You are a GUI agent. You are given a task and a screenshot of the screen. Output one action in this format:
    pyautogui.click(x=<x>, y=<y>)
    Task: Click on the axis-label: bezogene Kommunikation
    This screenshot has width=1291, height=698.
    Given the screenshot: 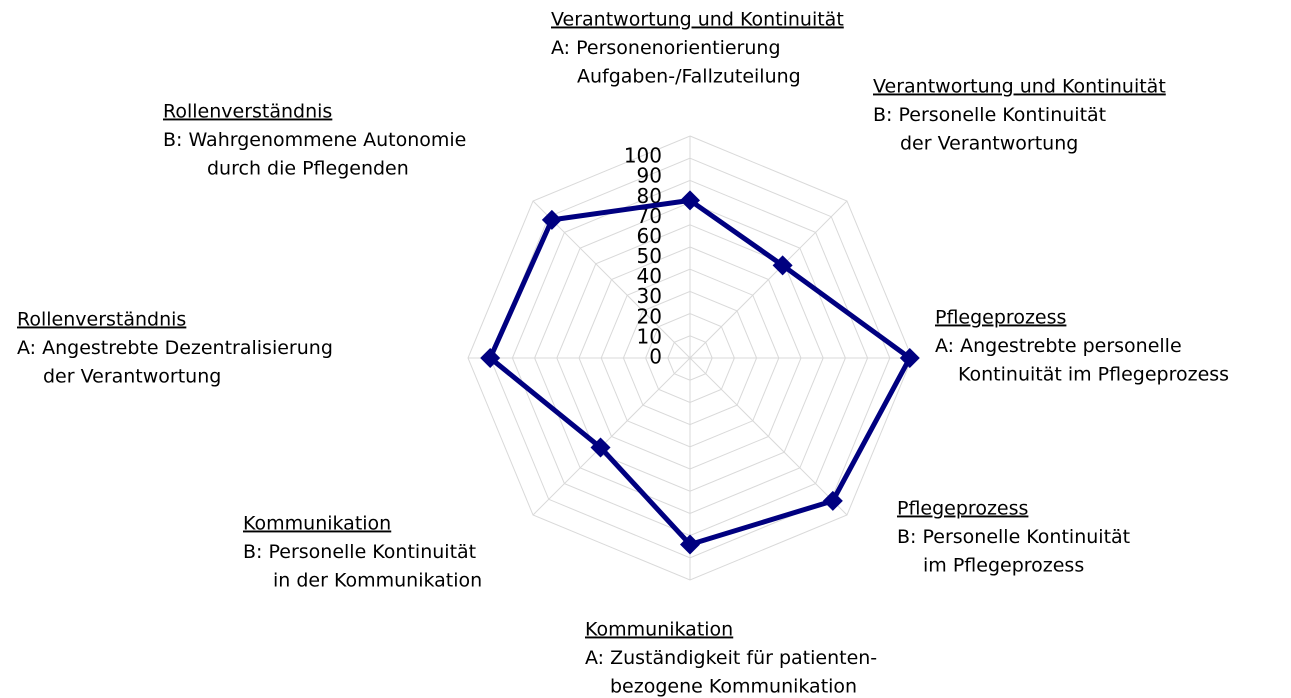 What is the action you would take?
    pyautogui.click(x=733, y=687)
    